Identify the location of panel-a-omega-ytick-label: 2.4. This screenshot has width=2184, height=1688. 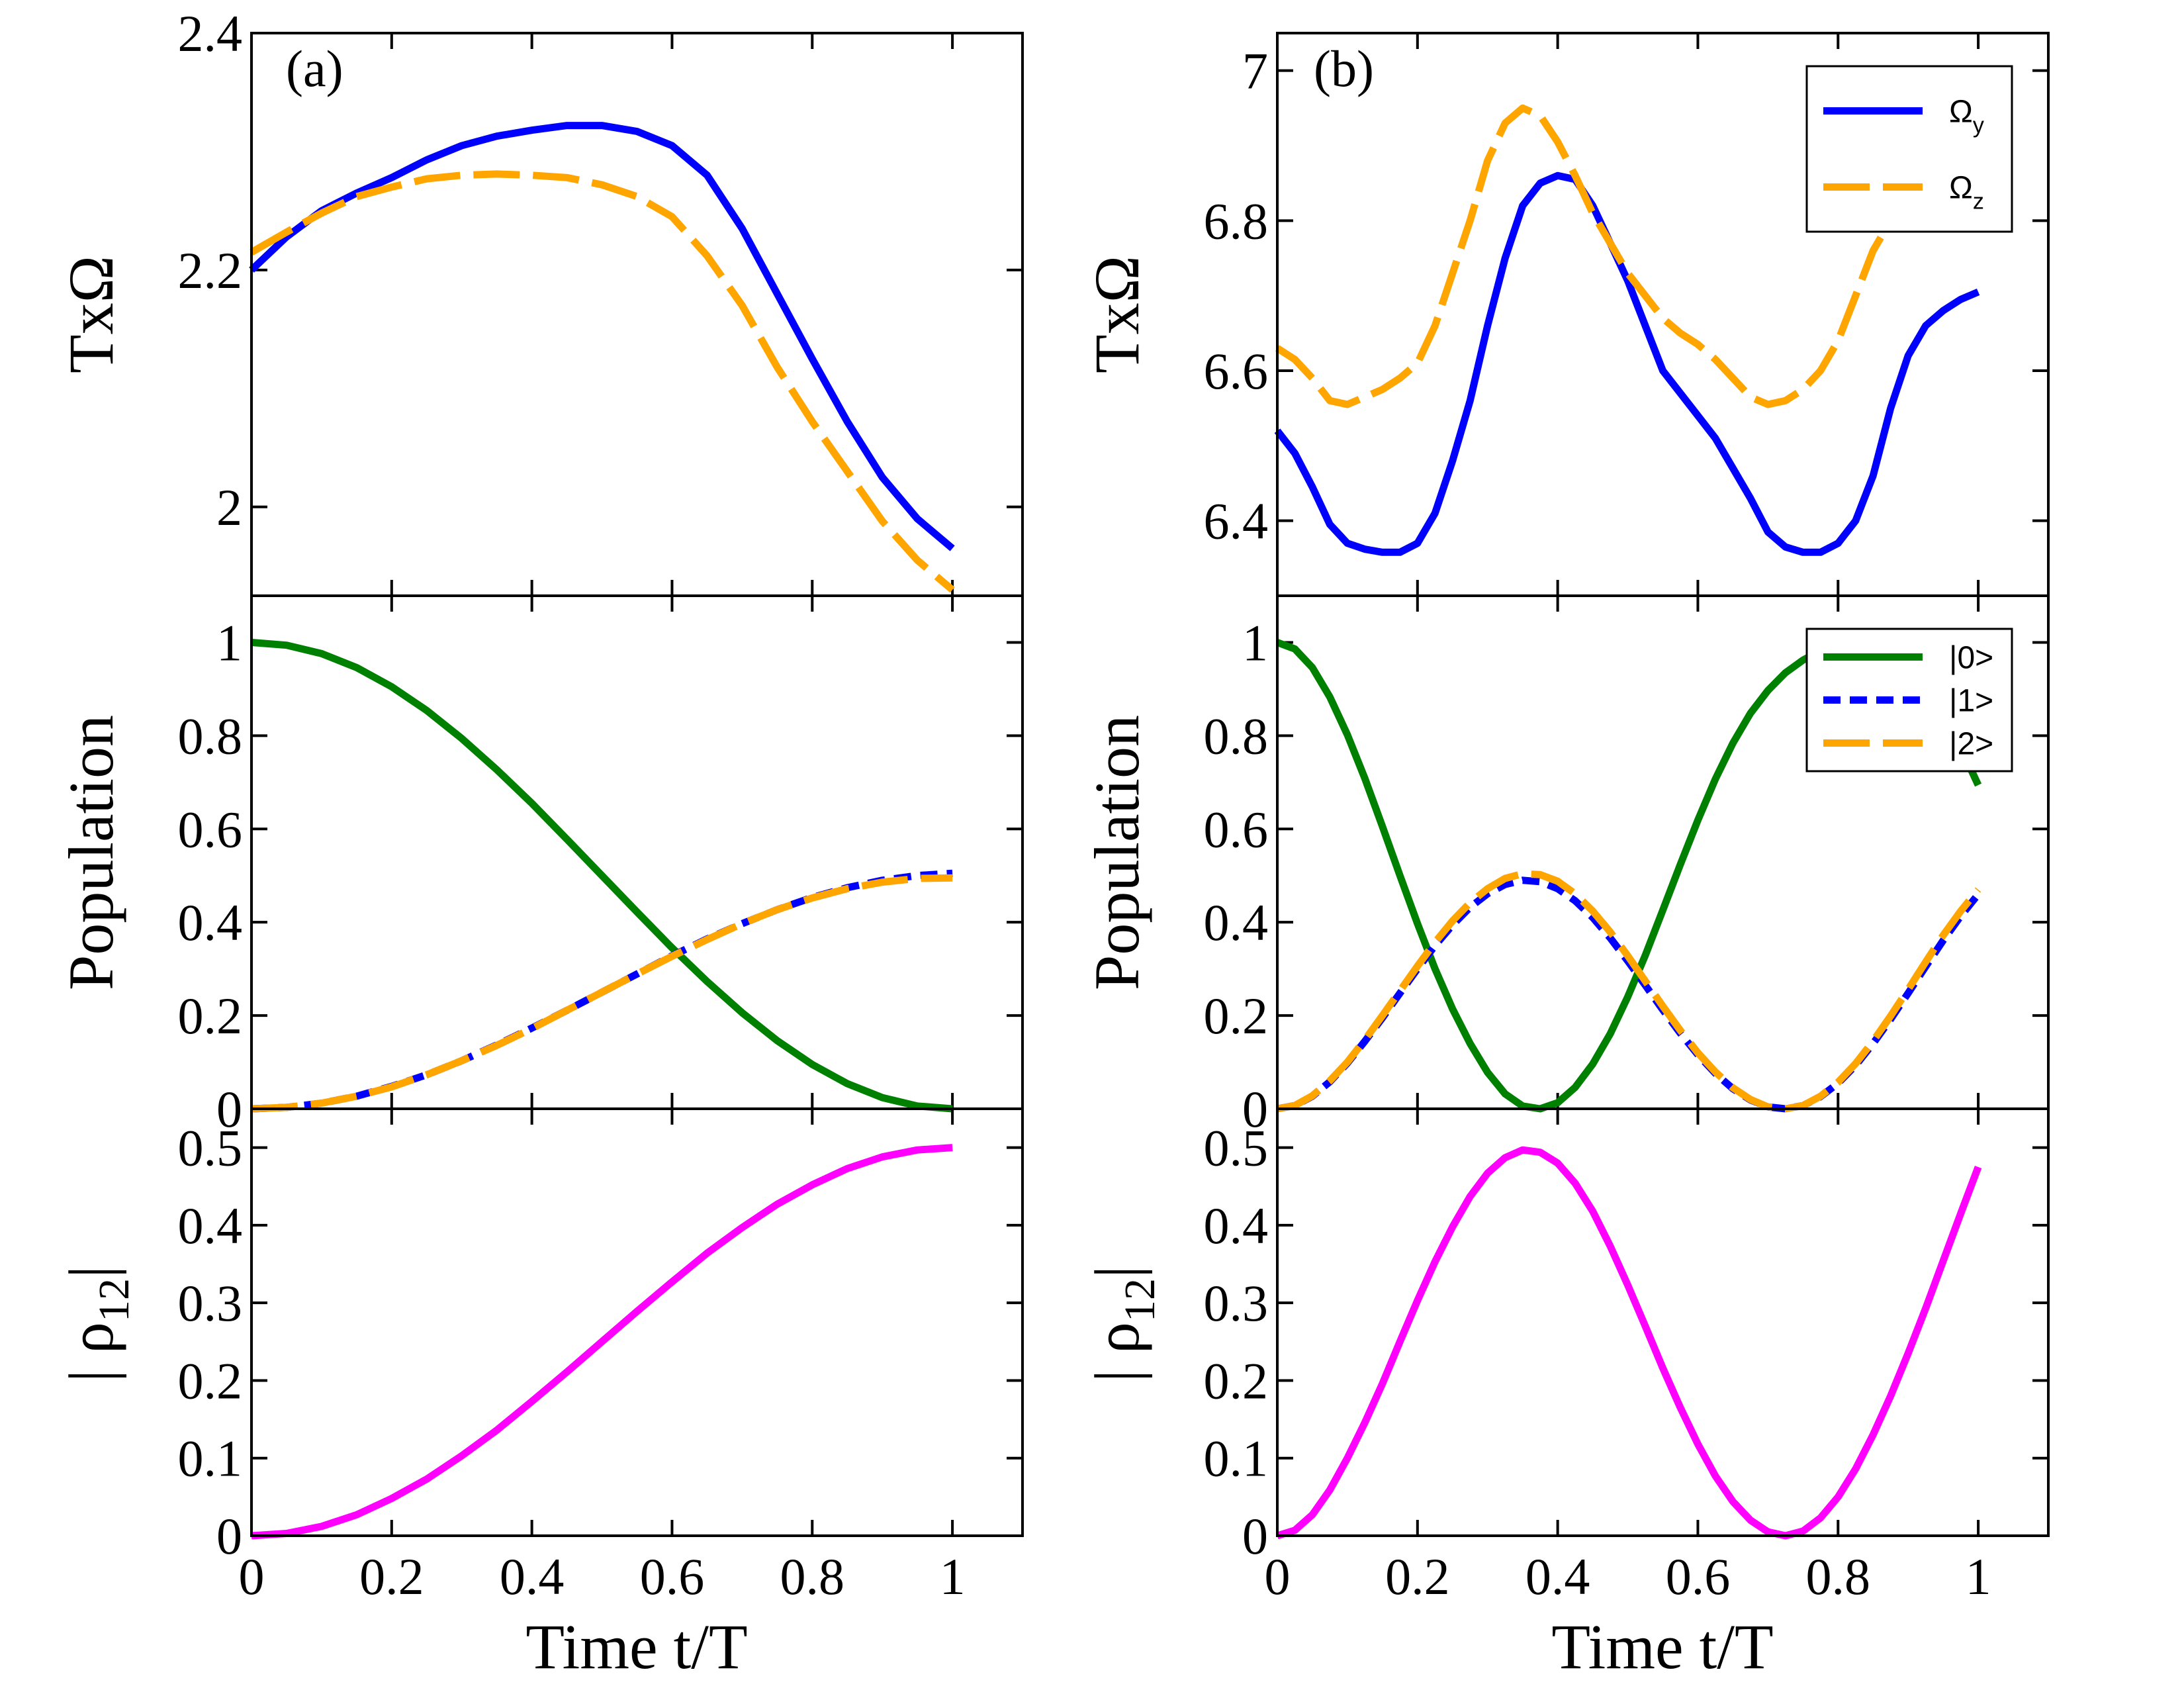
(210, 33).